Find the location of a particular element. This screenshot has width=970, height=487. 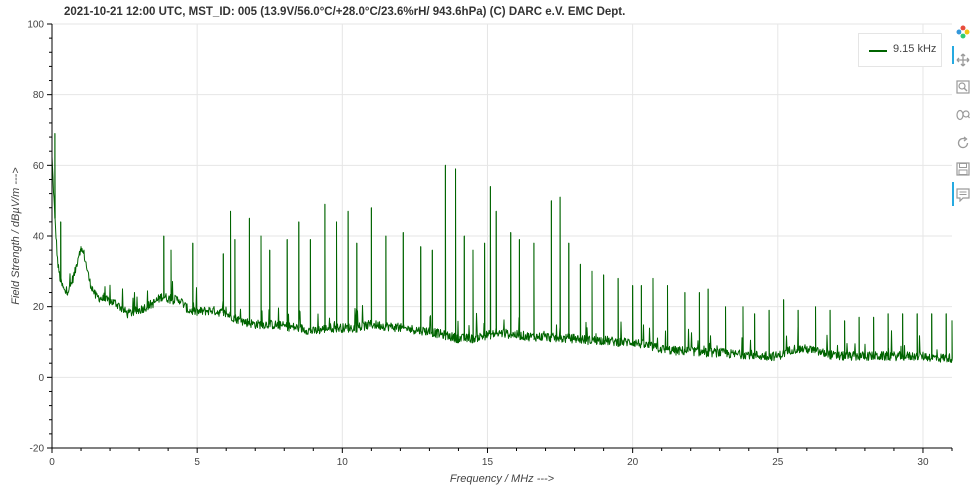

y-axis-label: Field Strength / dBµV/m ---> is located at coordinates (16, 236).